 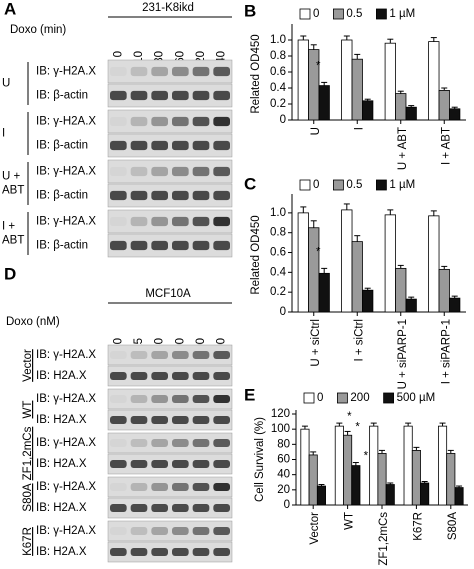 I want to click on cell-line: MCF10A, so click(x=168, y=294).